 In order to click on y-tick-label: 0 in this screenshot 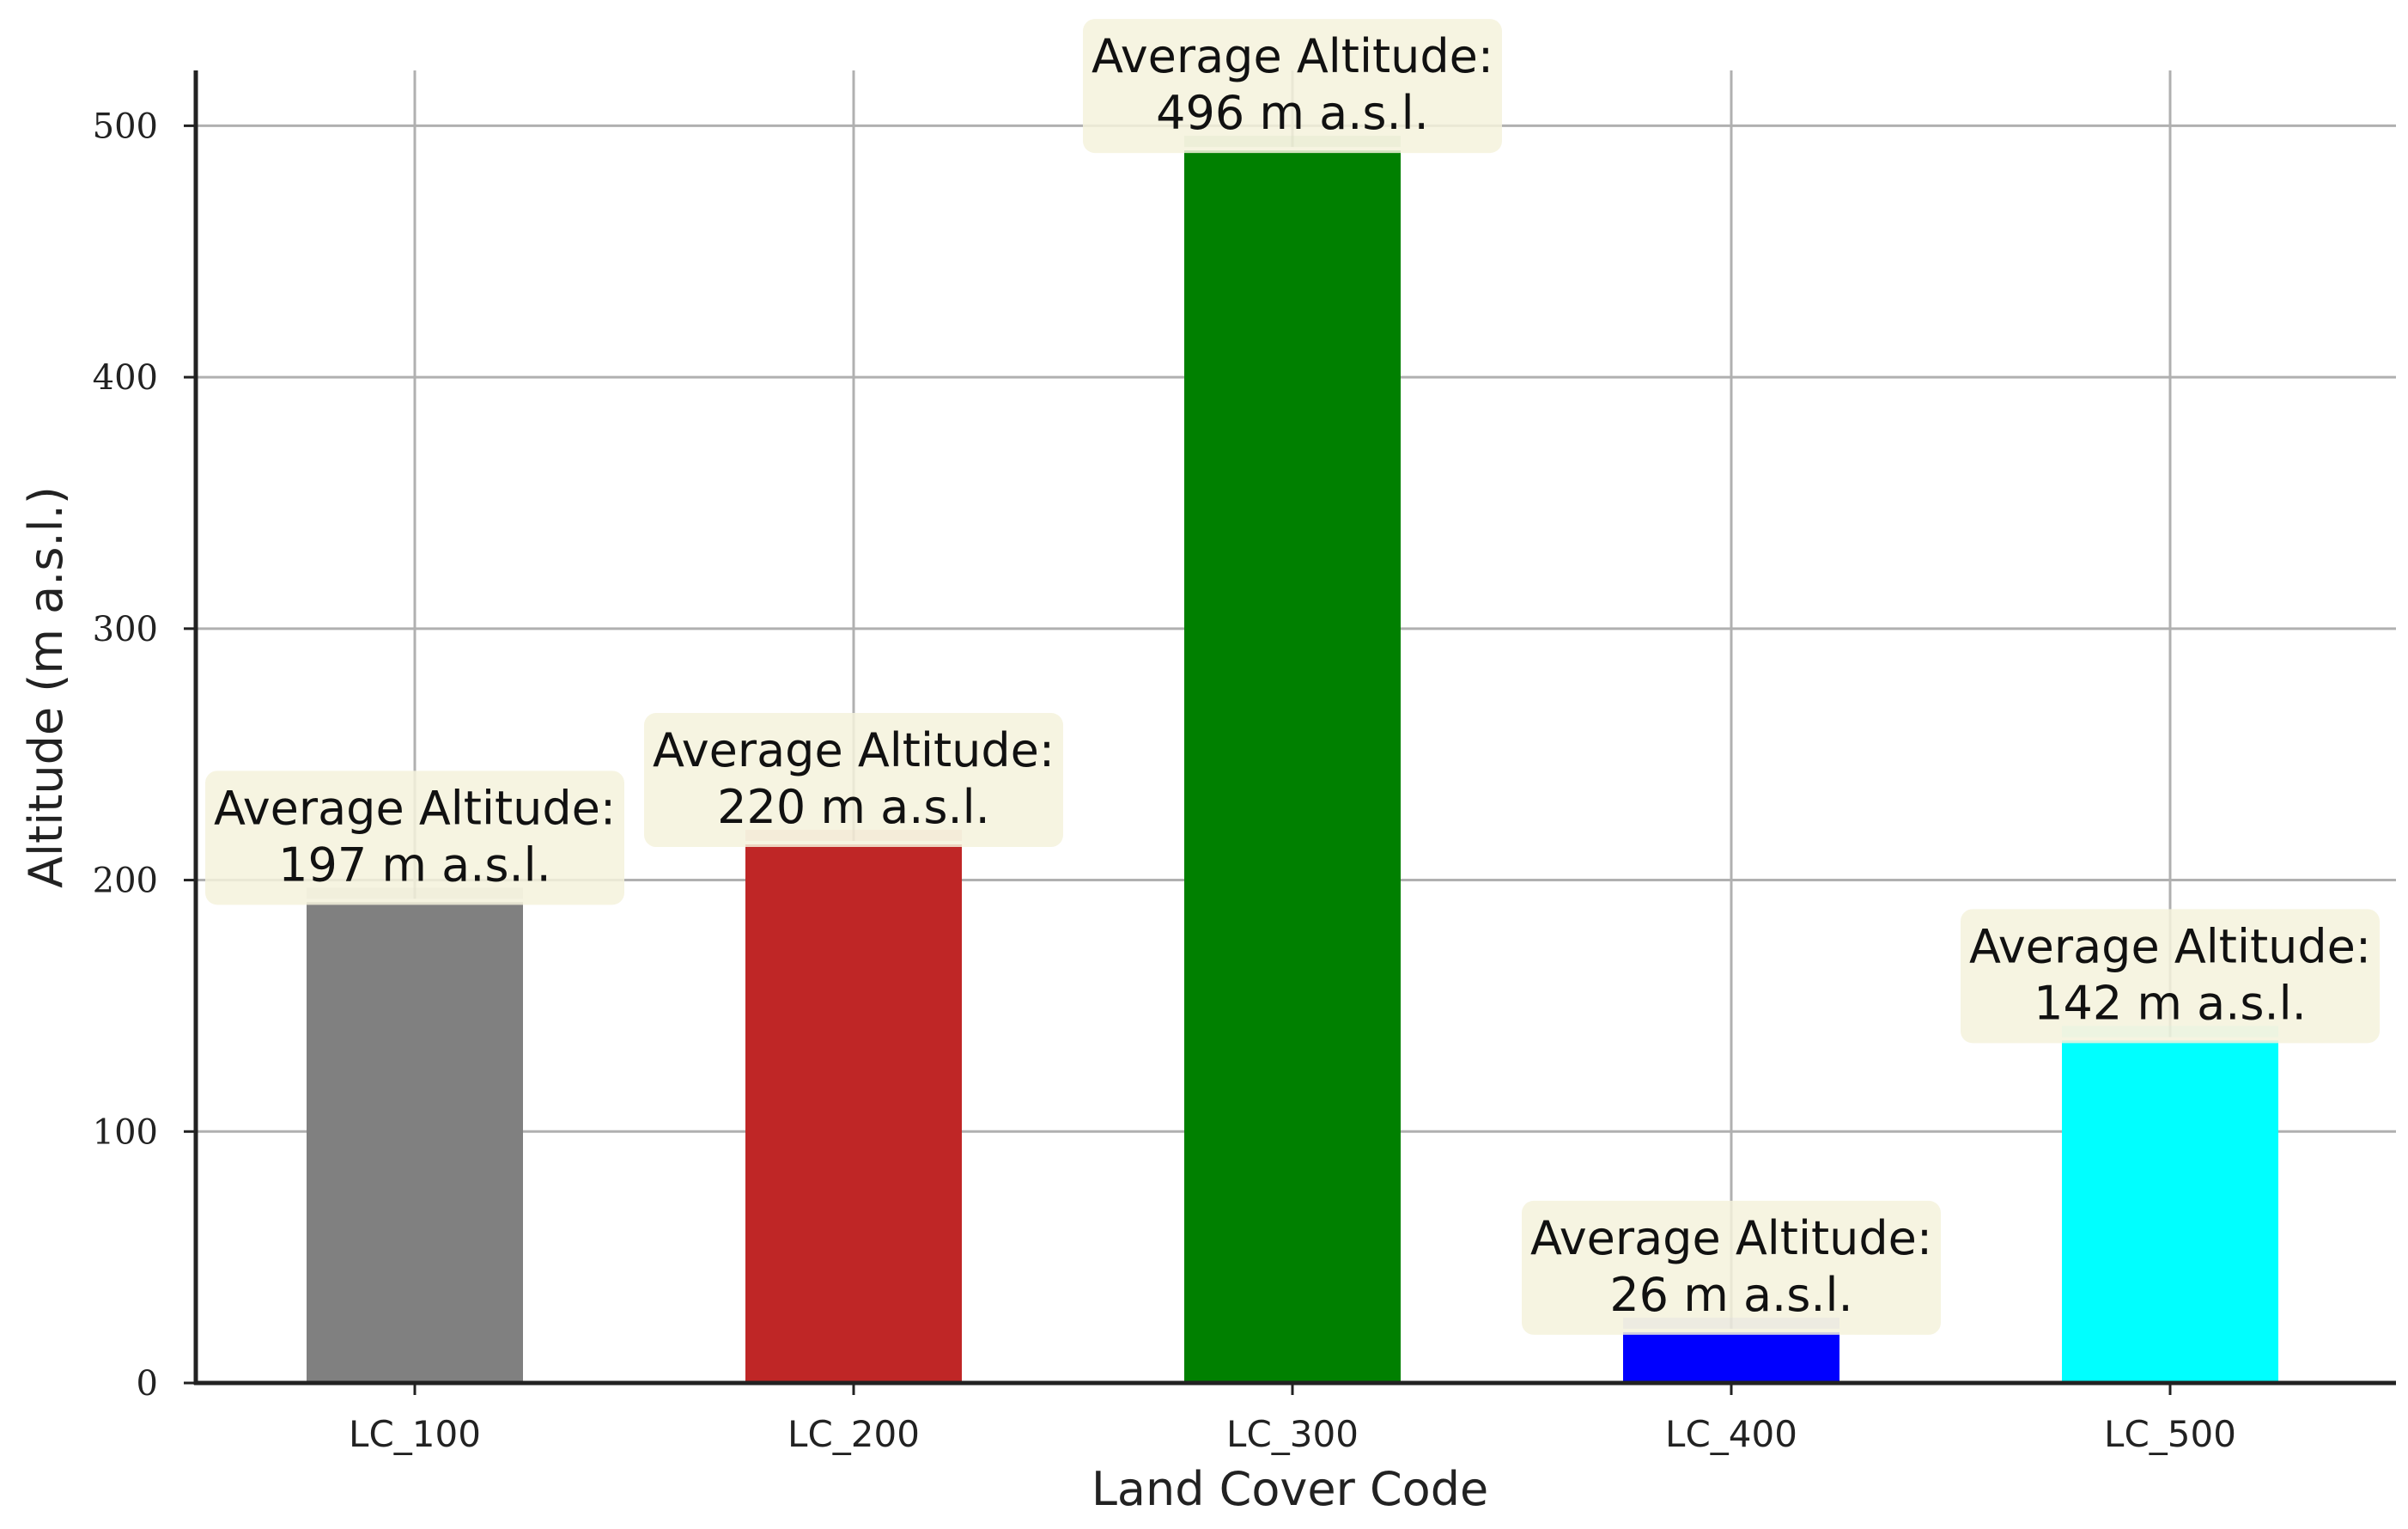, I will do `click(147, 1384)`.